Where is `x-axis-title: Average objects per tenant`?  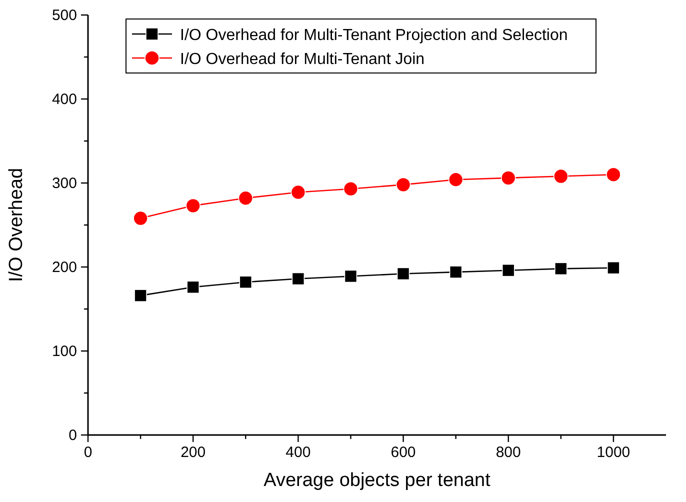
x-axis-title: Average objects per tenant is located at coordinates (378, 480).